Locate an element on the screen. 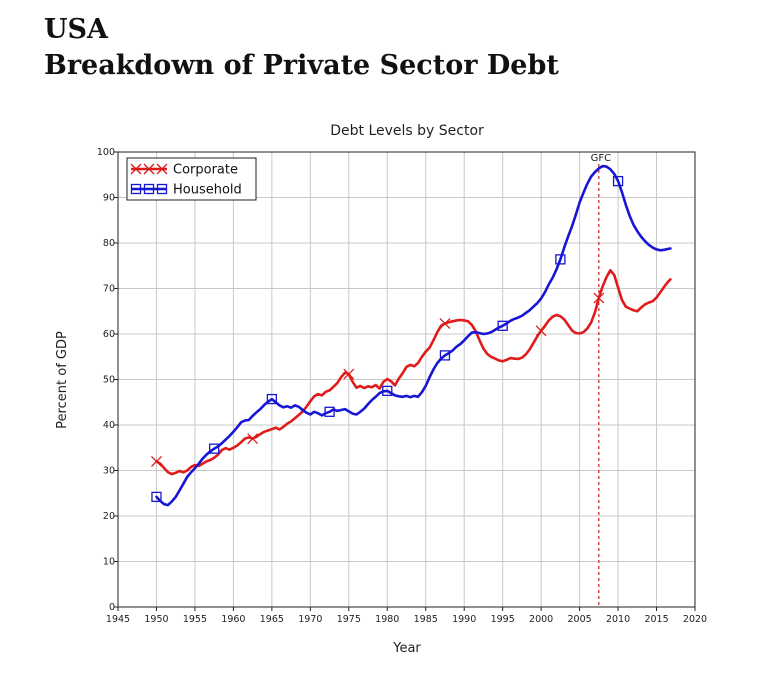 The width and height of the screenshot is (775, 688). x-tick-label: 1965 is located at coordinates (272, 619).